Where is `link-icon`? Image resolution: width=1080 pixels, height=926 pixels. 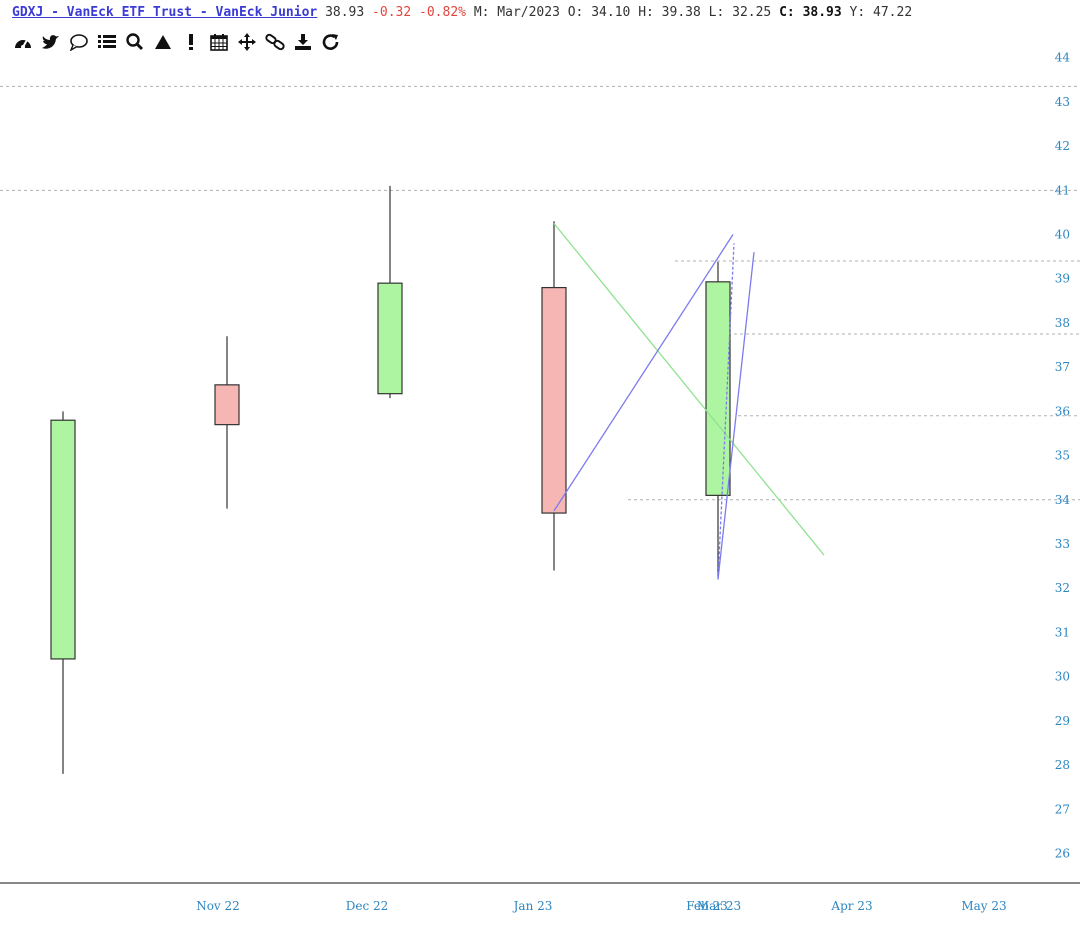 link-icon is located at coordinates (275, 42).